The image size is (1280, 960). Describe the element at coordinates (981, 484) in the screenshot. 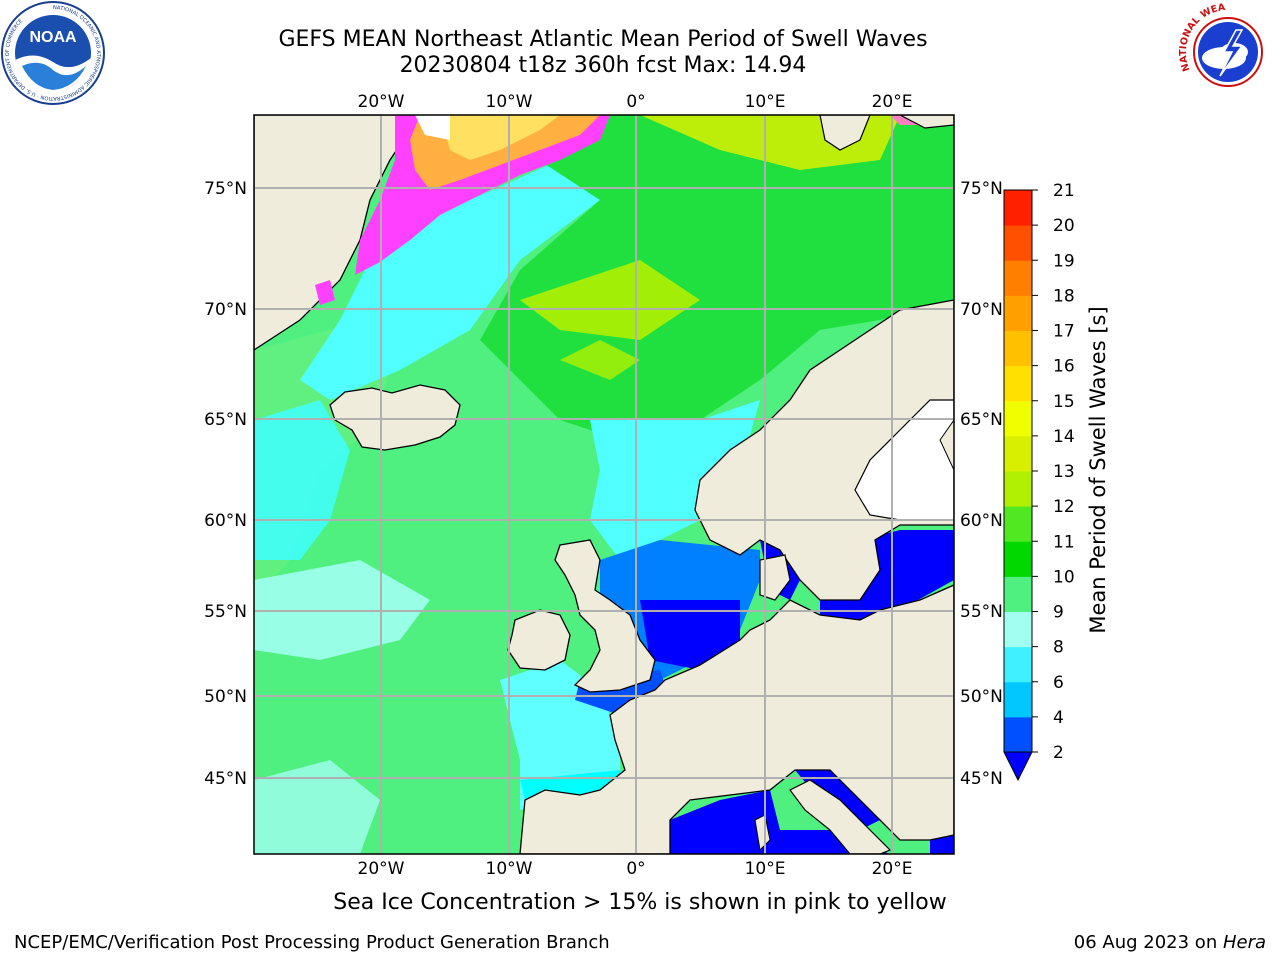

I see `lat-labels-right: 75°N 70°N 65°N 60°N 55°N 50°N 45°N` at that location.